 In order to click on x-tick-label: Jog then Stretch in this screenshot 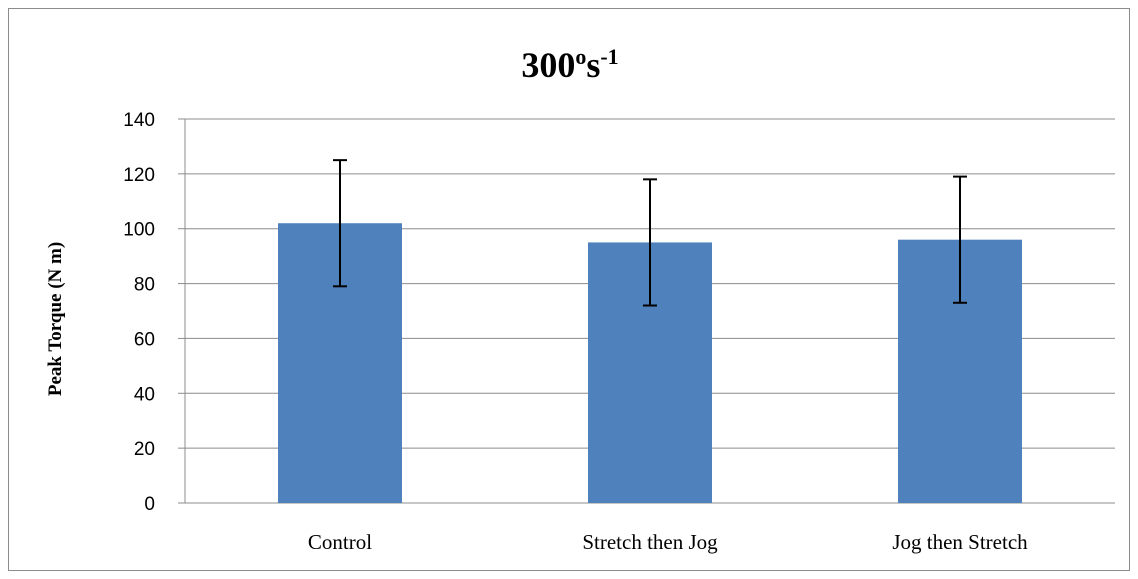, I will do `click(960, 542)`.